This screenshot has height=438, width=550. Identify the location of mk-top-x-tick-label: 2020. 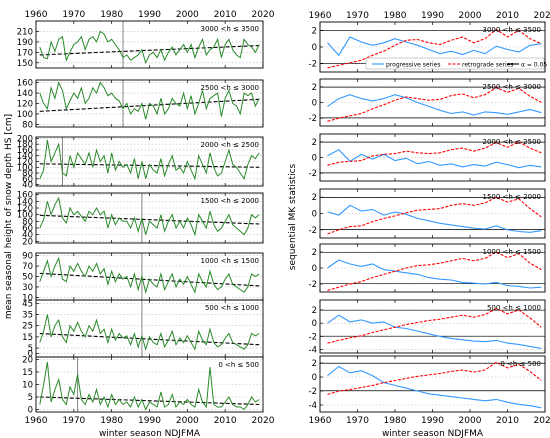
(542, 16).